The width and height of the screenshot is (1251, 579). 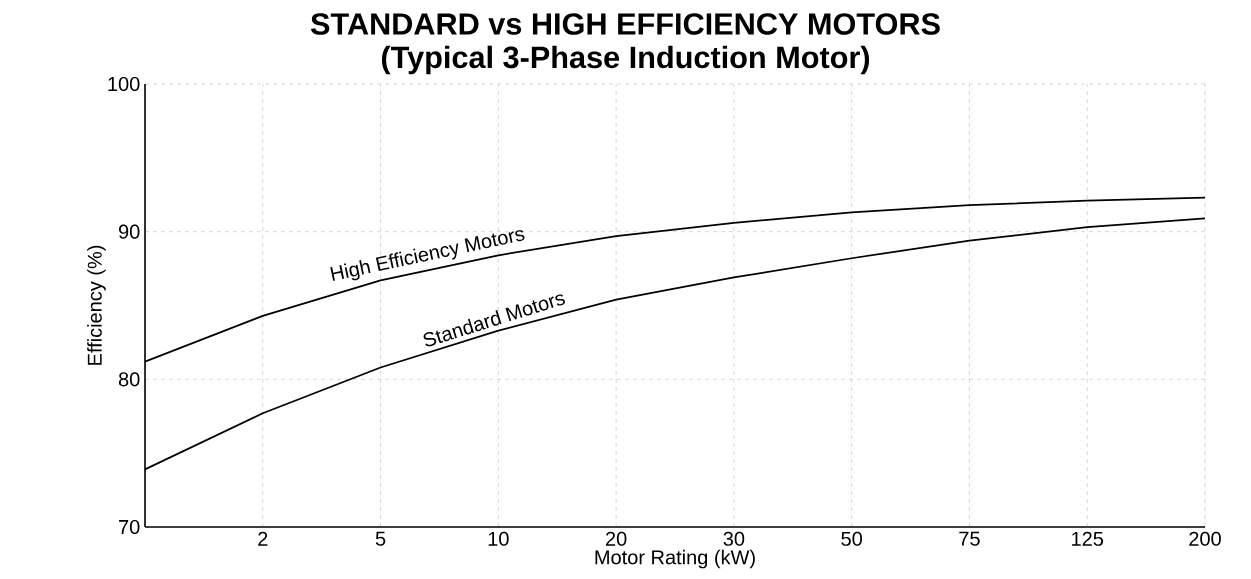 I want to click on x-tick-label: 30, so click(x=734, y=538).